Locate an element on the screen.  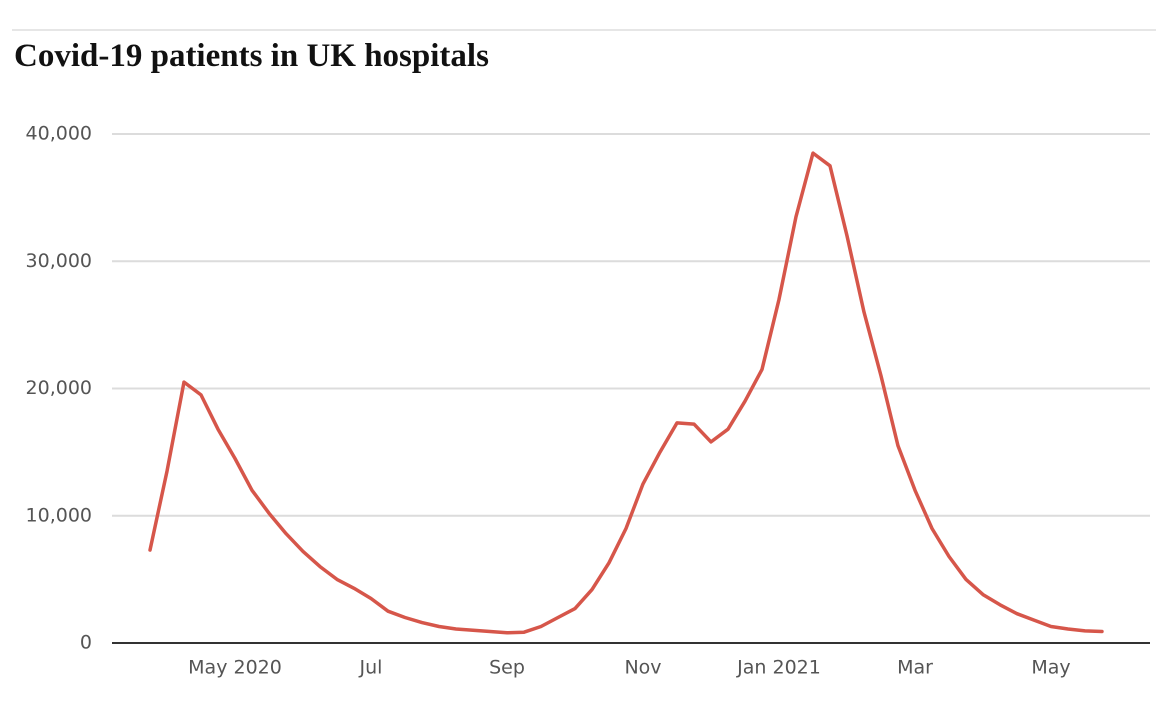
y-tick-label: 10,000 is located at coordinates (59, 515).